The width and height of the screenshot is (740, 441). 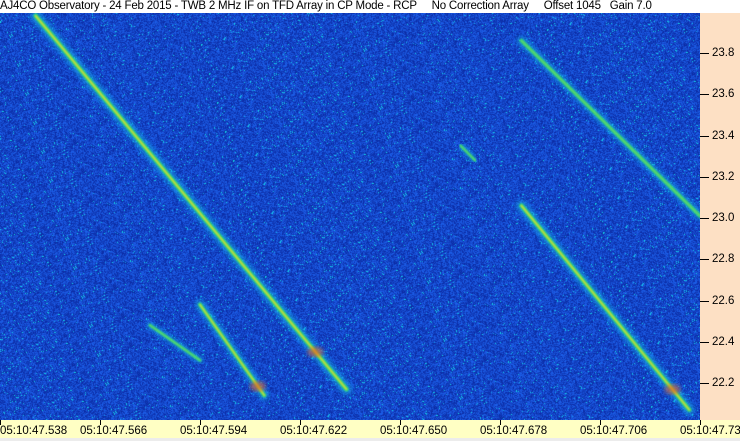 What do you see at coordinates (723, 259) in the screenshot?
I see `y-tick-label: 22.8` at bounding box center [723, 259].